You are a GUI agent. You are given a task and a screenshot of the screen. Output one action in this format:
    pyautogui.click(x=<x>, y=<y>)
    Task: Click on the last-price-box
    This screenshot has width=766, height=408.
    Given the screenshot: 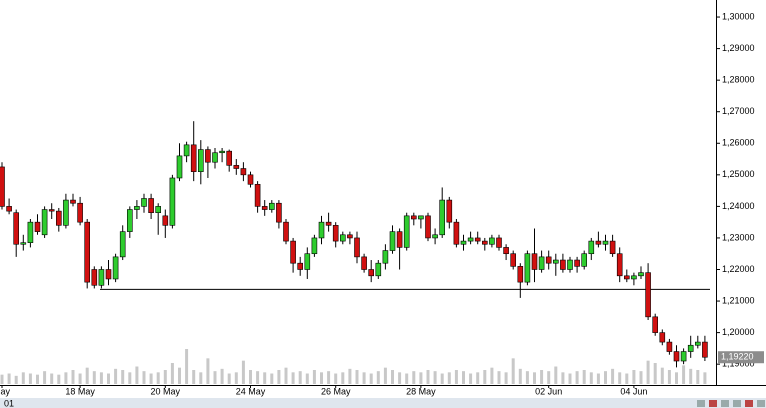 What is the action you would take?
    pyautogui.click(x=741, y=357)
    